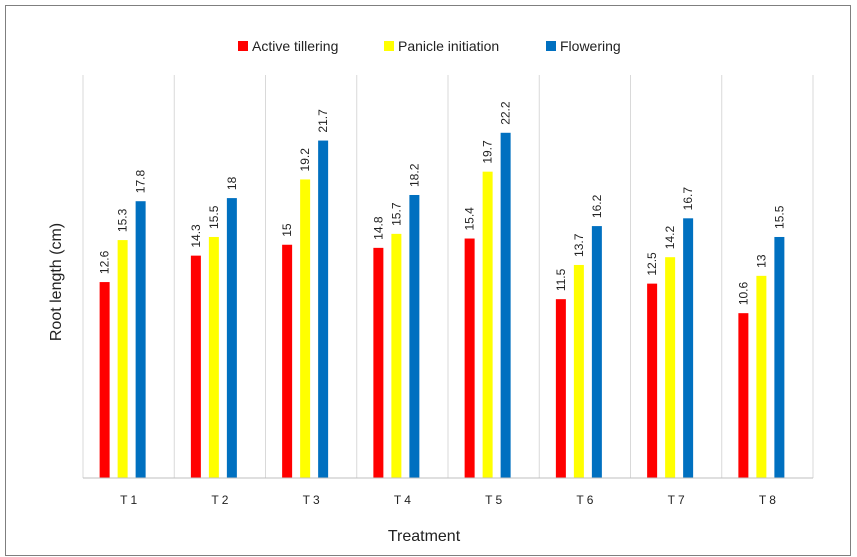 The image size is (857, 557). I want to click on bar-flowering-t8, so click(779, 357).